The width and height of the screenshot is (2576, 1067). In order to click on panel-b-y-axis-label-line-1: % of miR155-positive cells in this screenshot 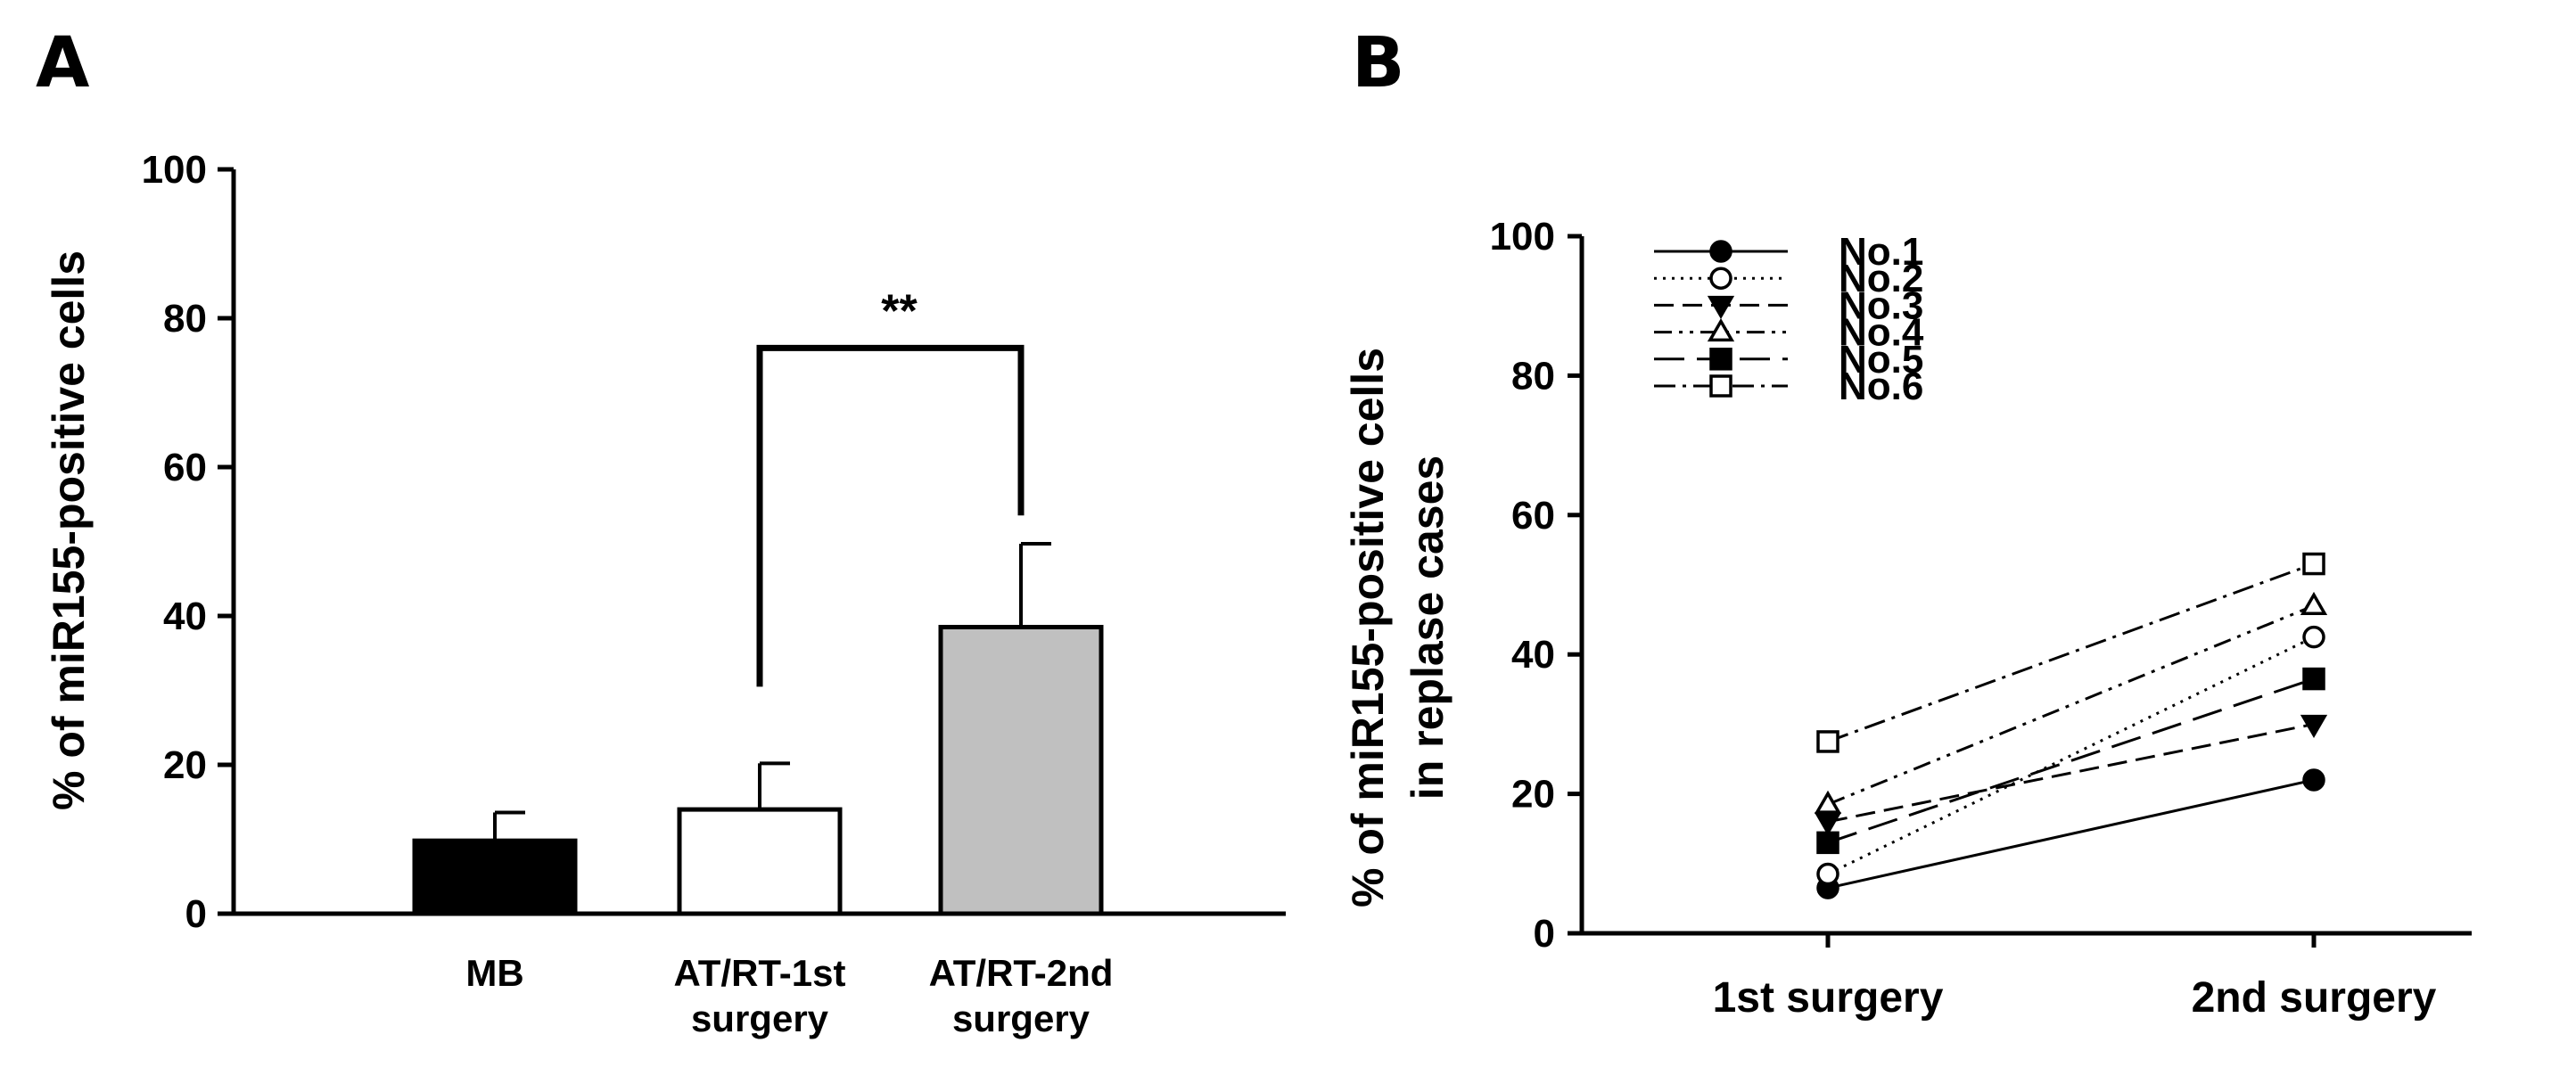, I will do `click(1368, 627)`.